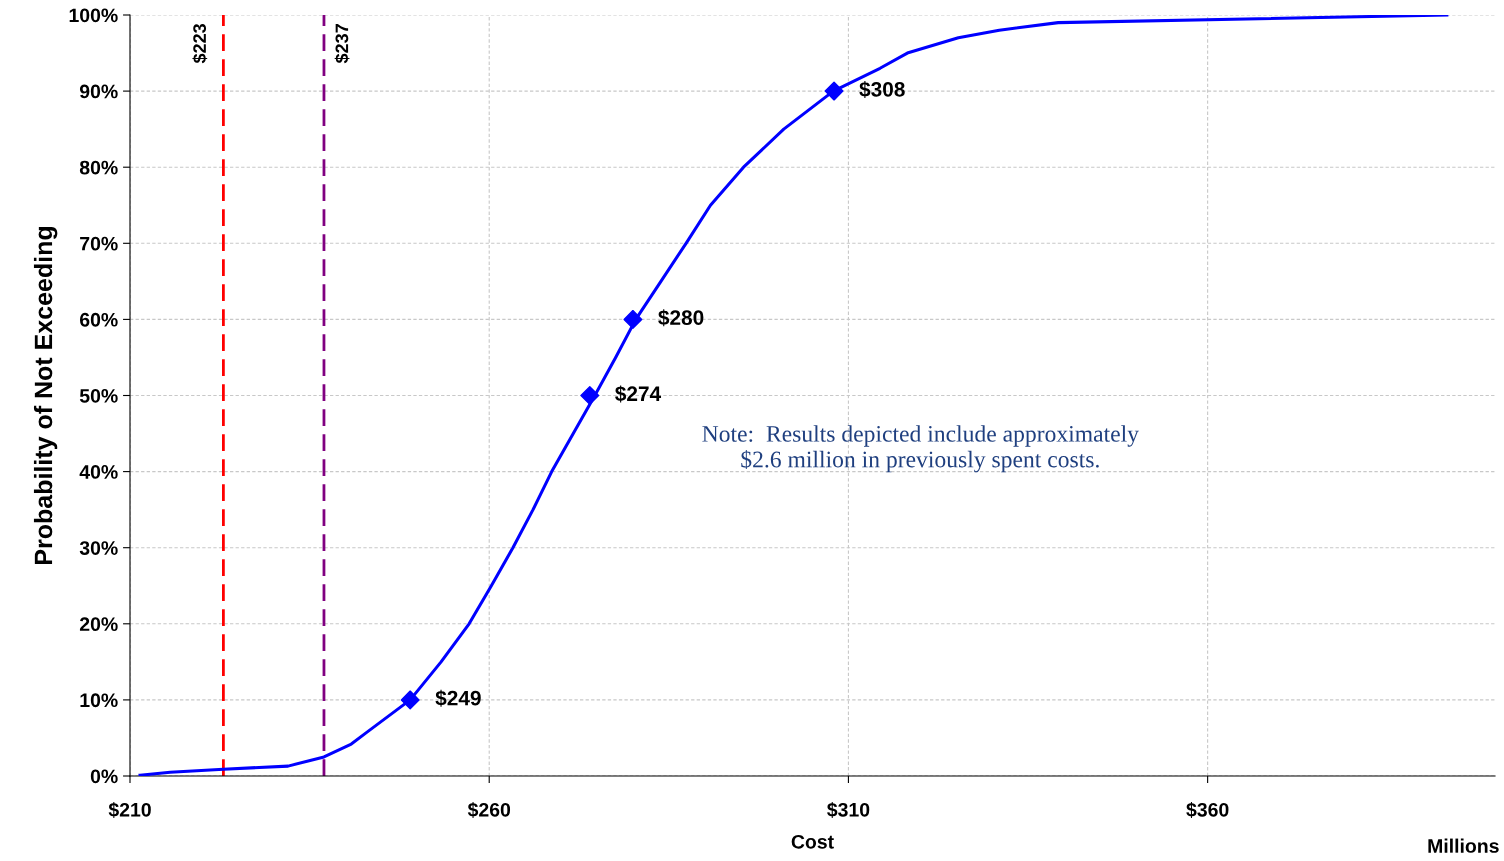 This screenshot has height=861, width=1504. I want to click on y-tick-label: 70%, so click(99, 243).